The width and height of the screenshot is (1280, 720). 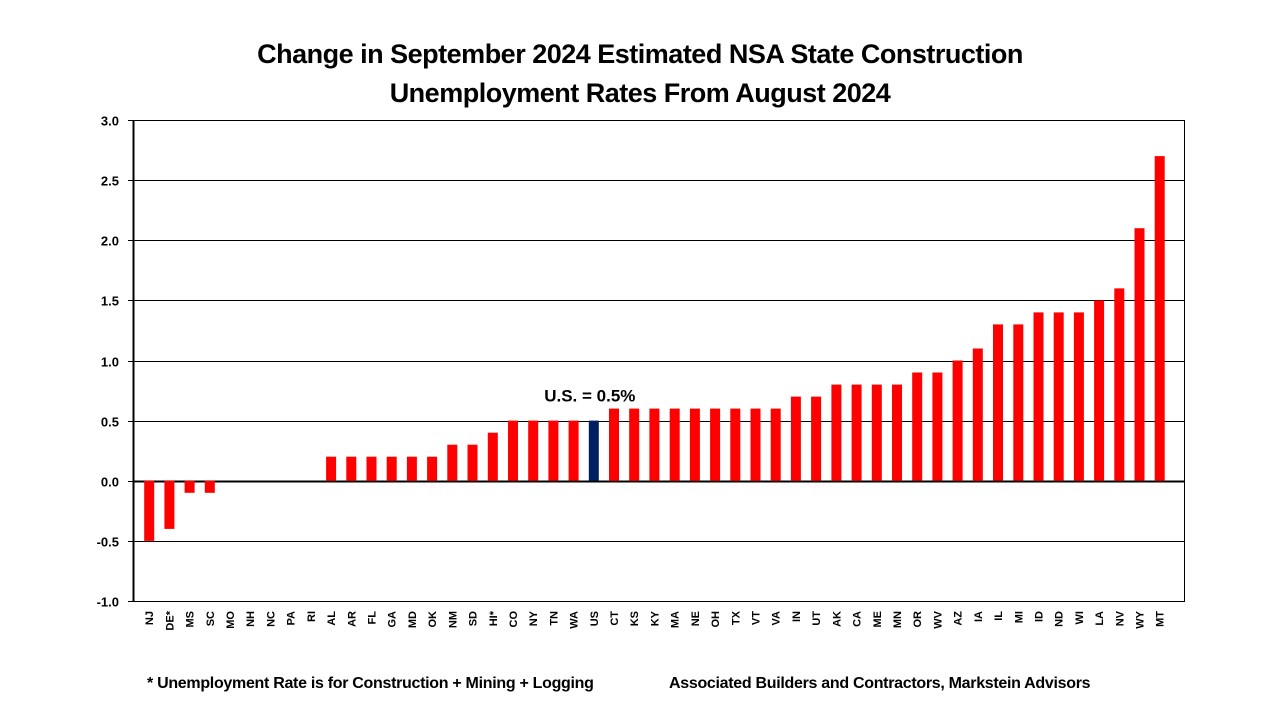 What do you see at coordinates (1060, 619) in the screenshot?
I see `x-tick-label: ND` at bounding box center [1060, 619].